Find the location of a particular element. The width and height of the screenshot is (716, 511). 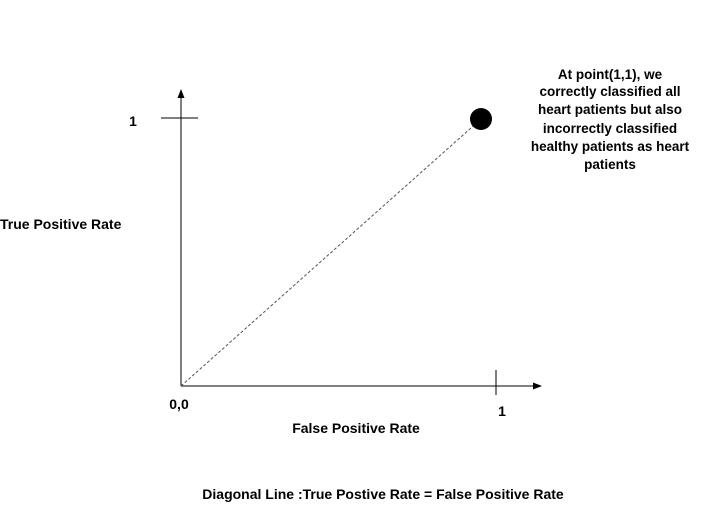

annotation-line: incorrectly classified is located at coordinates (610, 128).